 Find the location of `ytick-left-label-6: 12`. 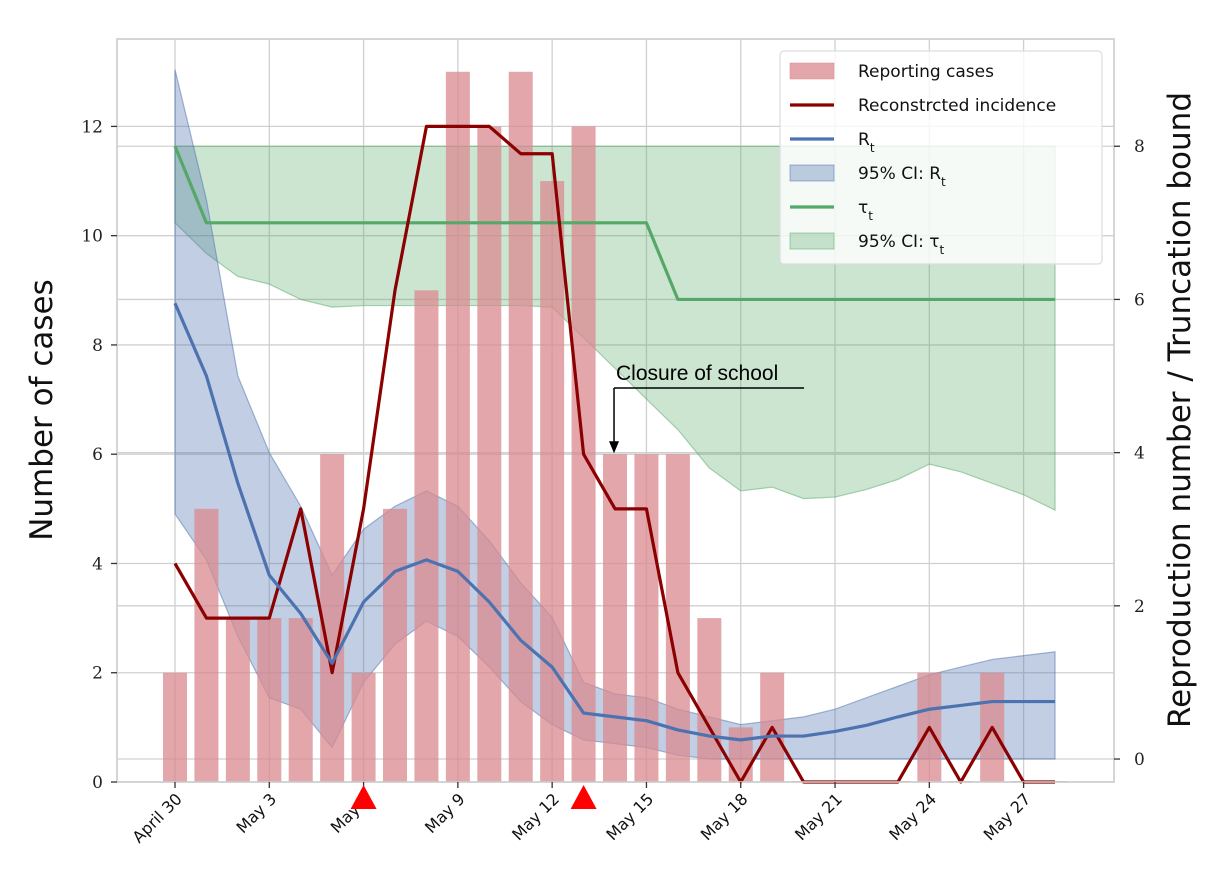

ytick-left-label-6: 12 is located at coordinates (92, 127).